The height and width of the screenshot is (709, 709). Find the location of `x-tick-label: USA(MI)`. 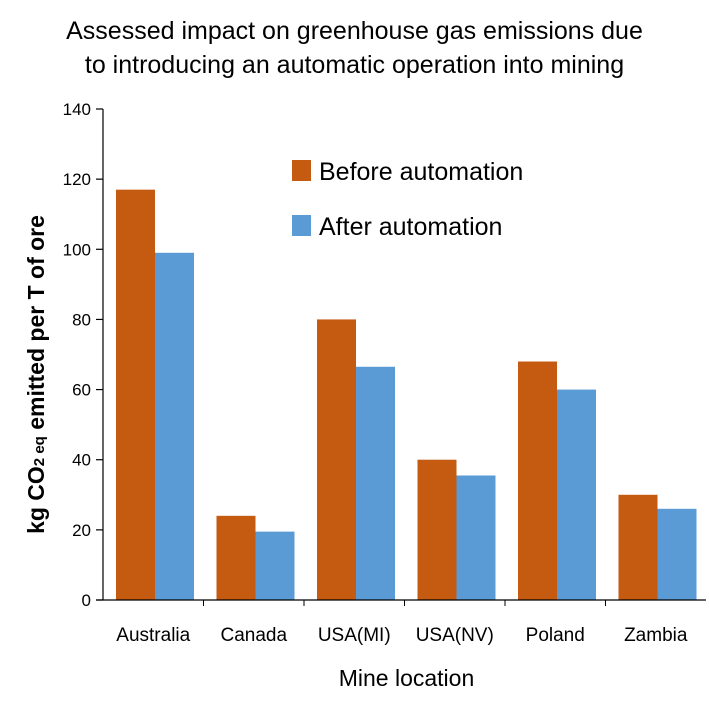

x-tick-label: USA(MI) is located at coordinates (354, 635).